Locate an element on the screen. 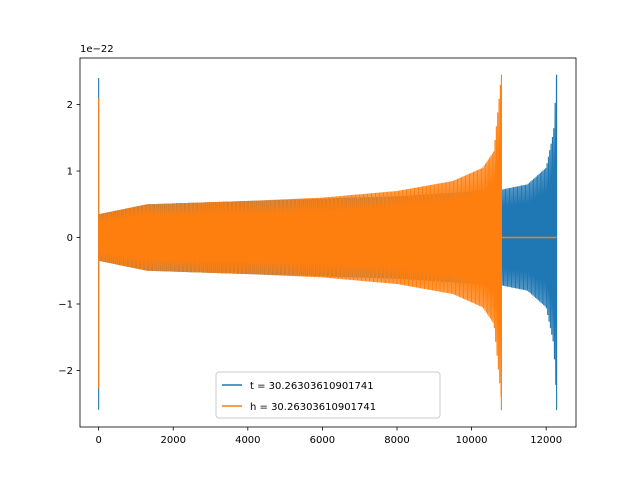 The image size is (640, 480). legend-label-t: t = 30.26303610901741 is located at coordinates (312, 386).